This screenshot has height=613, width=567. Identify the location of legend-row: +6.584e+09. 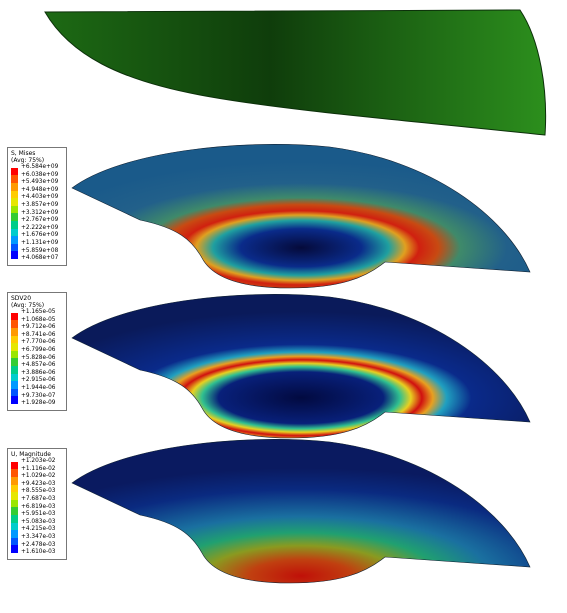
(37, 170).